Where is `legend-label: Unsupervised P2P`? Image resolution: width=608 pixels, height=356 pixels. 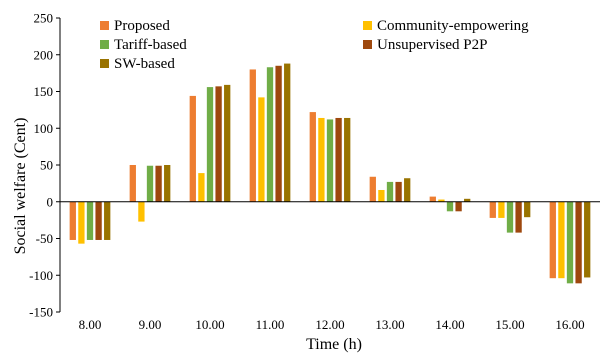
legend-label: Unsupervised P2P is located at coordinates (432, 45).